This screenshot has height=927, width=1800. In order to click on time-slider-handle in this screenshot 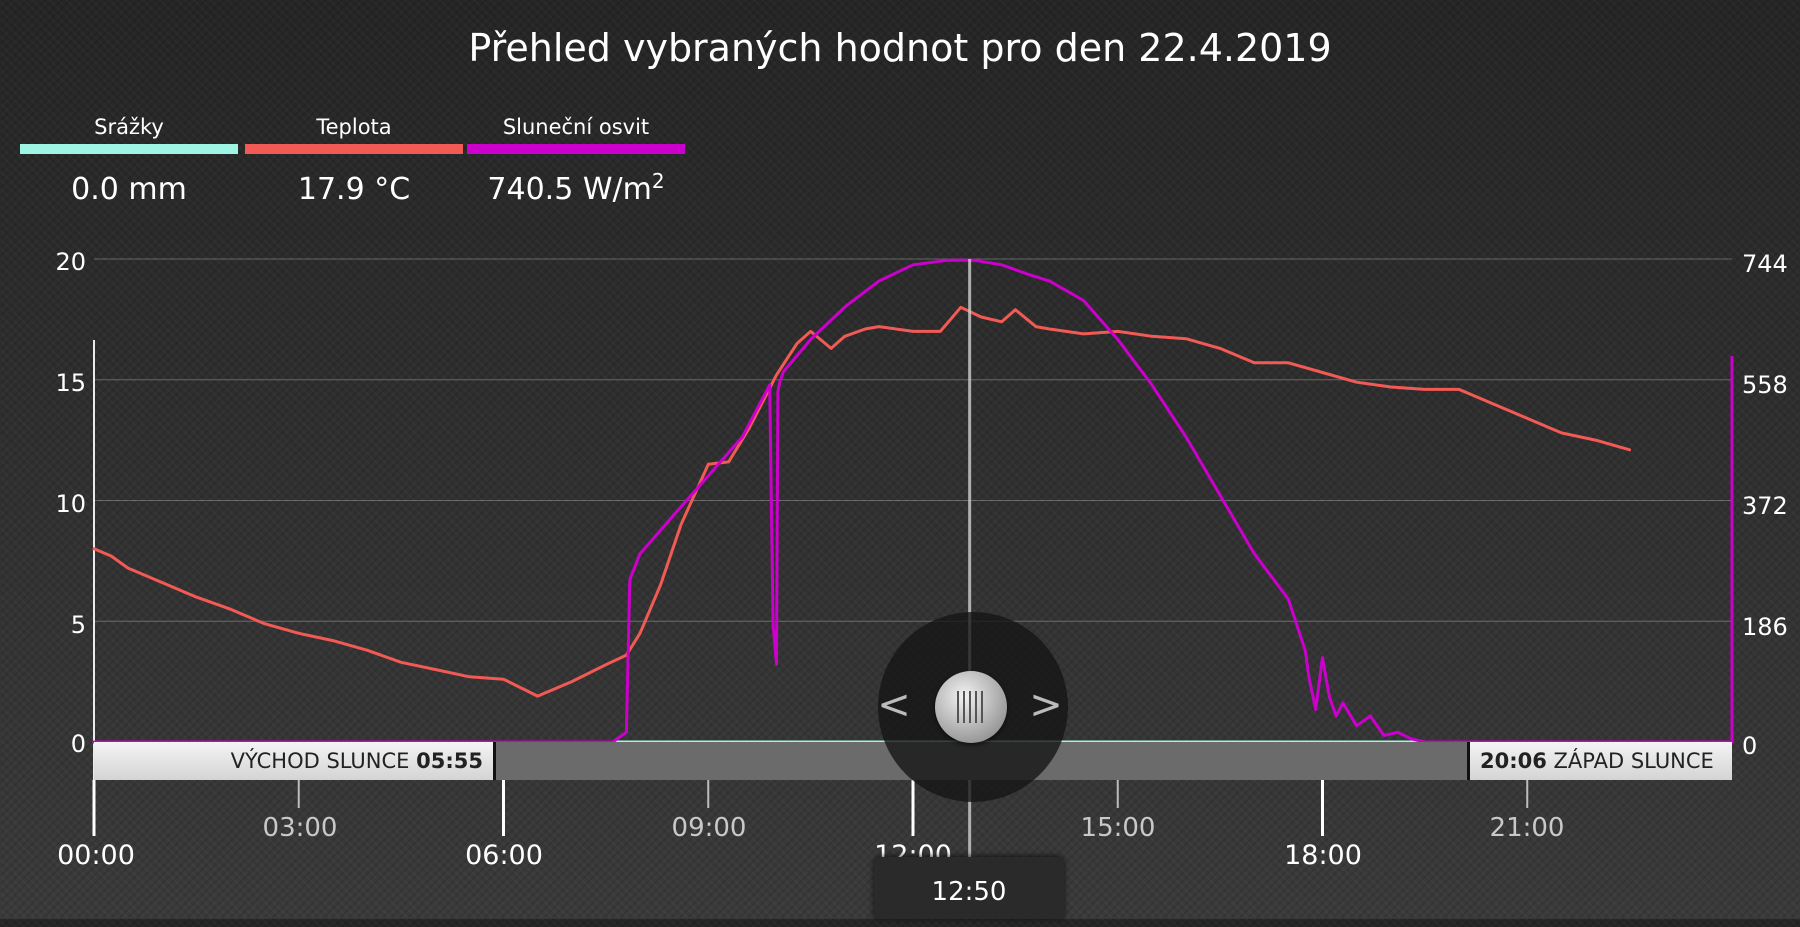, I will do `click(971, 707)`.